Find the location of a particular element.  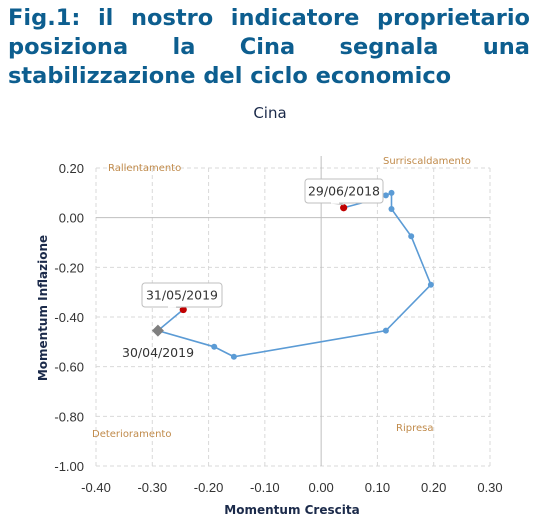

highlight-point-diamond is located at coordinates (157, 330).